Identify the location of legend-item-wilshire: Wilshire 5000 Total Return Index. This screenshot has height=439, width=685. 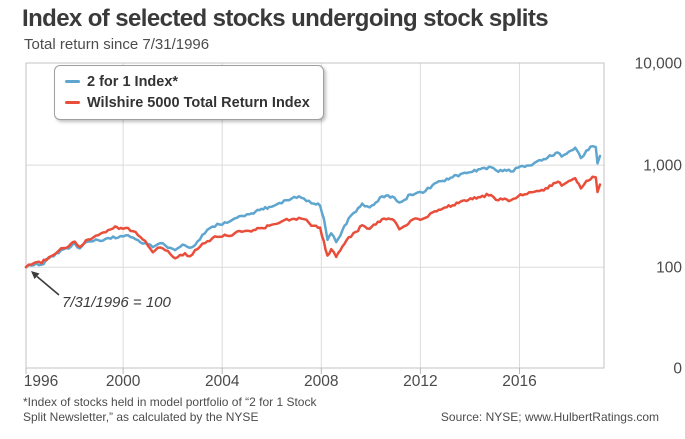
(187, 102).